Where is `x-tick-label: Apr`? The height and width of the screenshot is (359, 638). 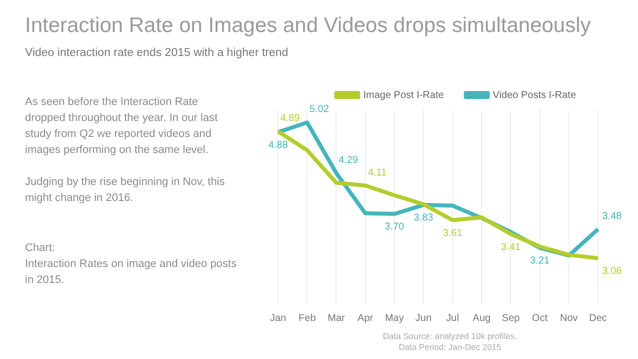 x-tick-label: Apr is located at coordinates (366, 318).